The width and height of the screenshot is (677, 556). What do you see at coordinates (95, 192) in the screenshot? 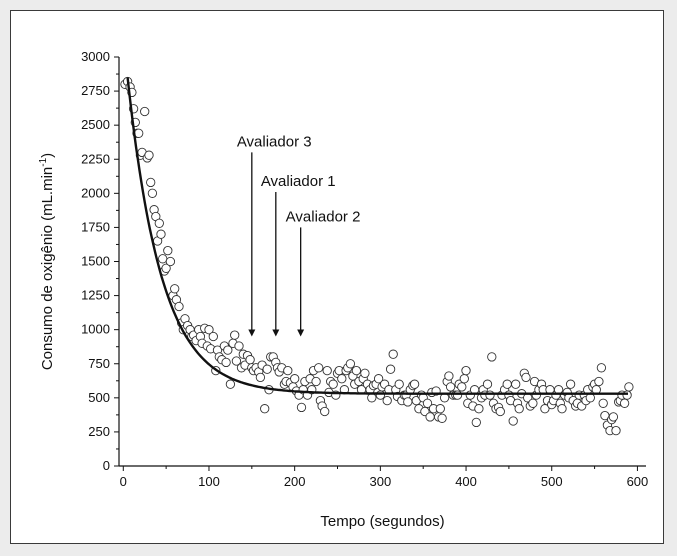
I see `y-tick-label: 2000` at bounding box center [95, 192].